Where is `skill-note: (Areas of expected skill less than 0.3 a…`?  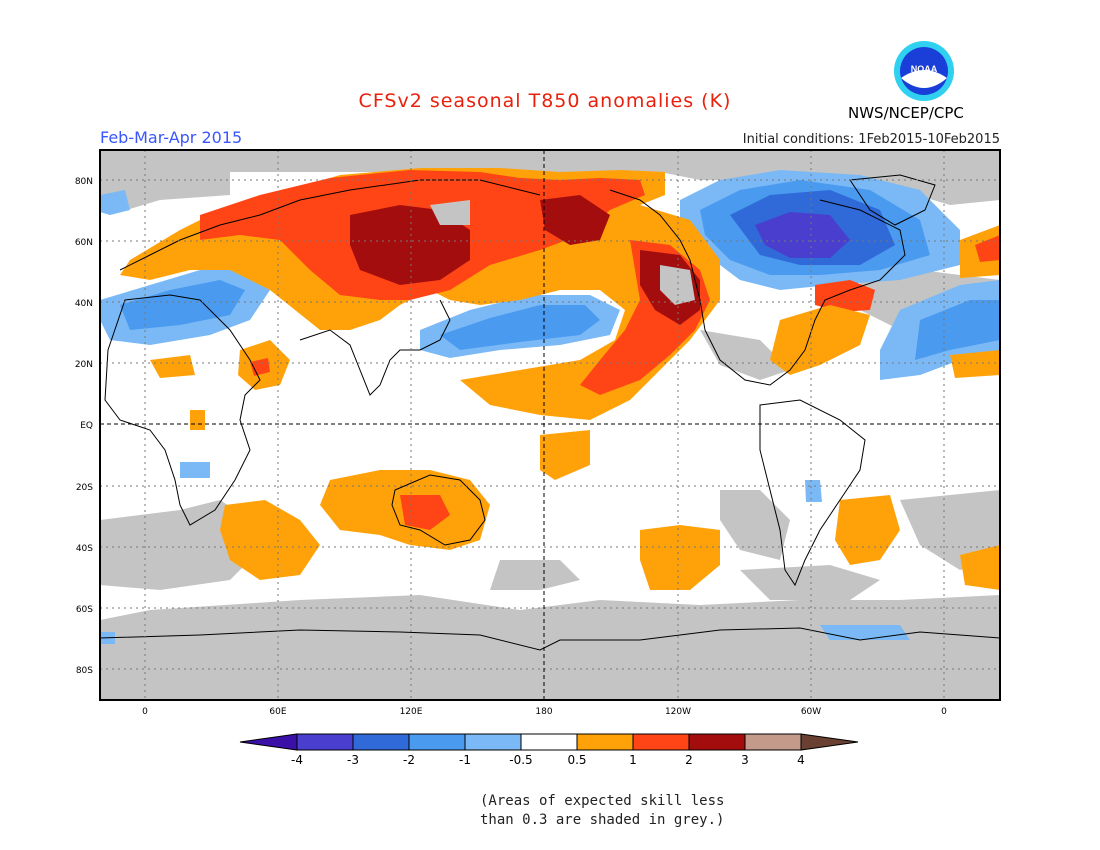
skill-note: (Areas of expected skill less than 0.3 a… is located at coordinates (602, 811).